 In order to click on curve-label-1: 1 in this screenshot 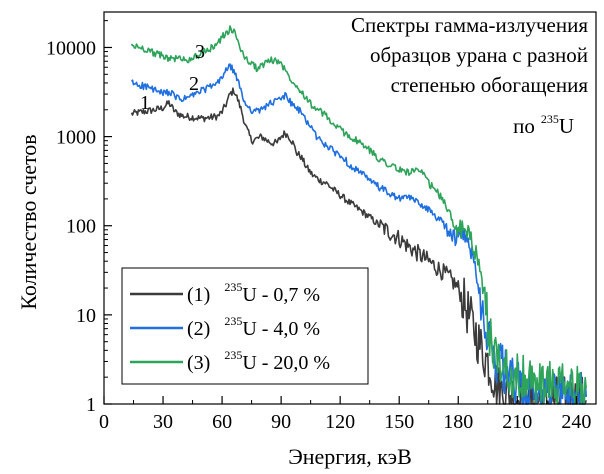, I will do `click(145, 103)`.